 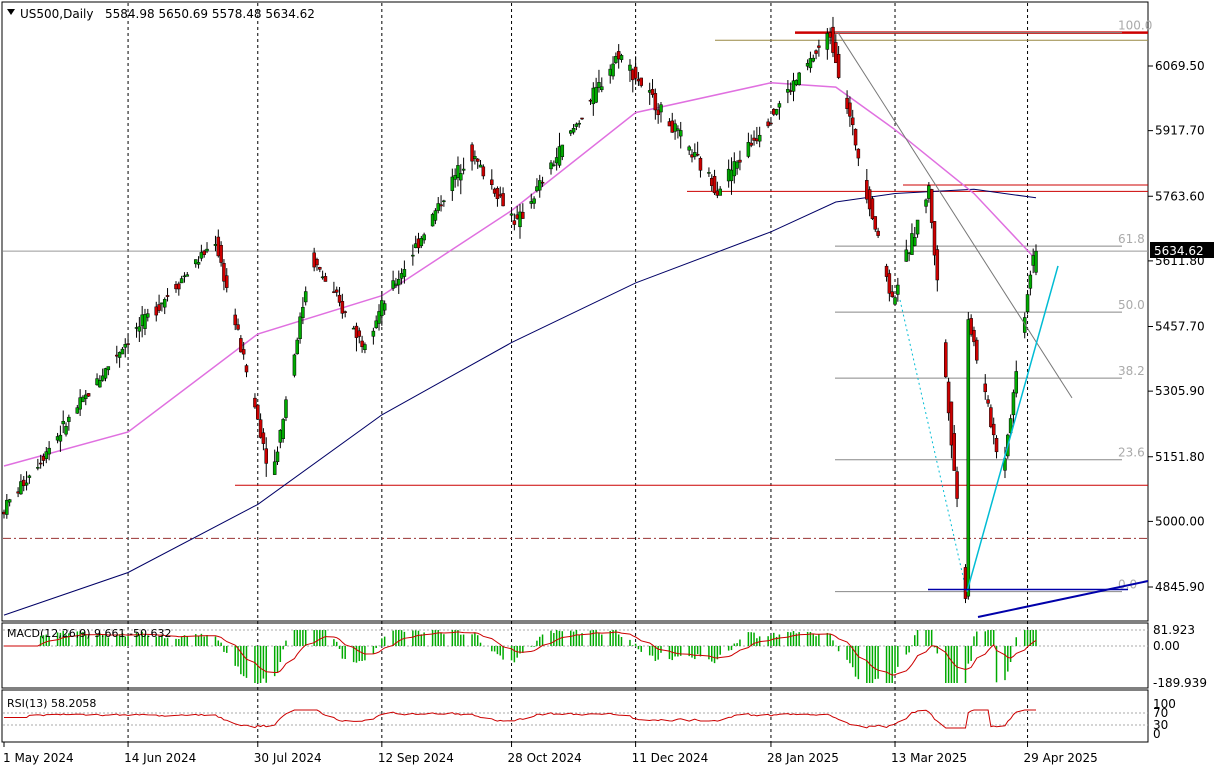 I want to click on time-label: 1 May 2024, so click(x=38, y=758).